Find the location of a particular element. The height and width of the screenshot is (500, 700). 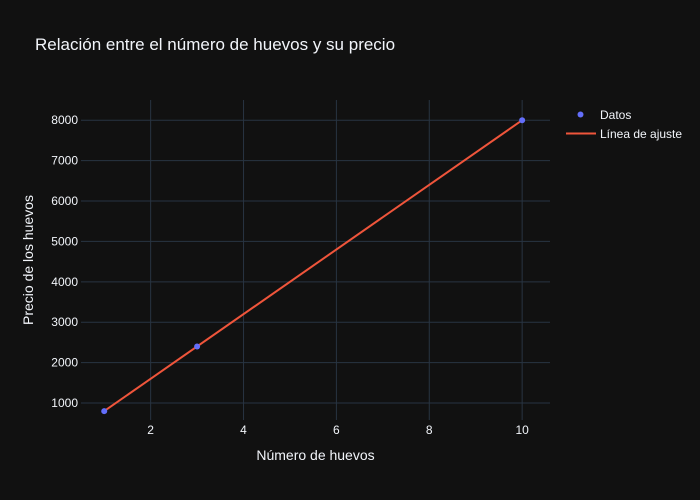

y-axis-title: Precio de los huevos is located at coordinates (28, 260).